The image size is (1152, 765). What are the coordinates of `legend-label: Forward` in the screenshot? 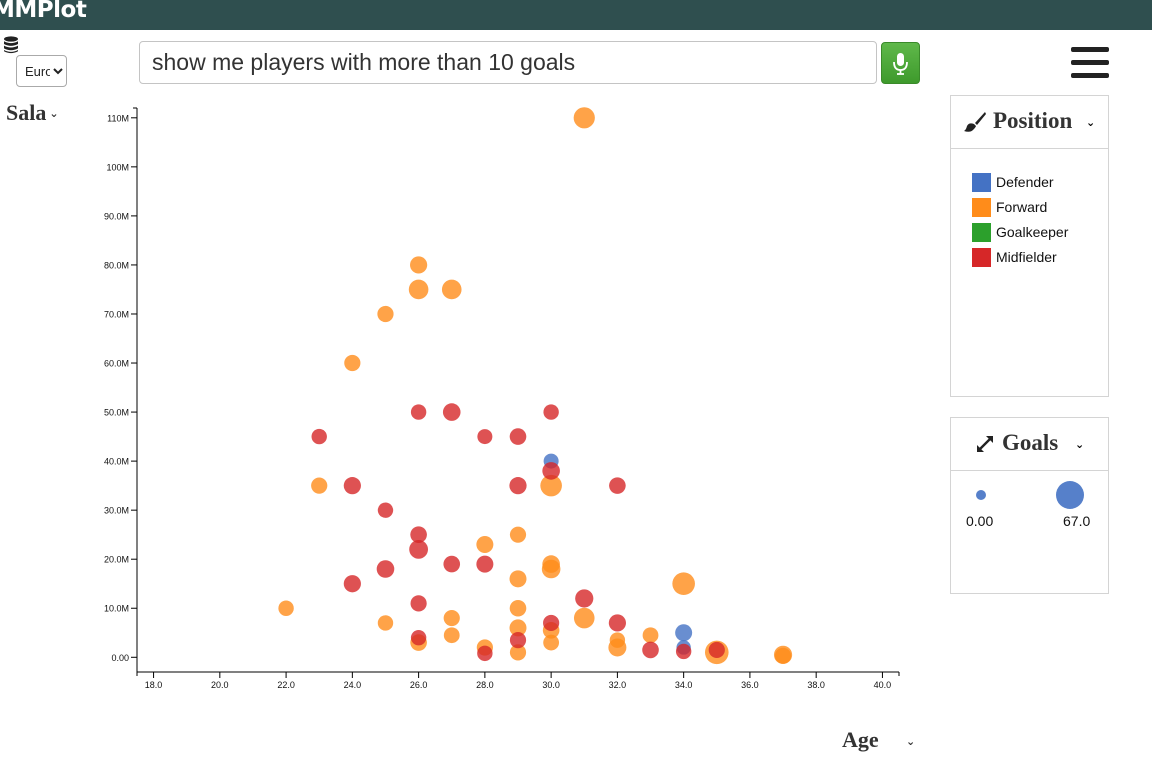 It's located at (1022, 207).